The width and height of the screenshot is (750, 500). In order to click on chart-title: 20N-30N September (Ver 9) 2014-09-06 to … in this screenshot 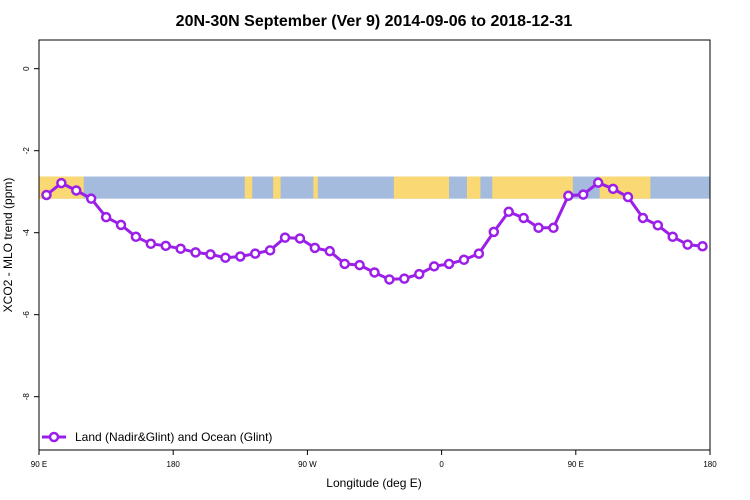, I will do `click(374, 21)`.